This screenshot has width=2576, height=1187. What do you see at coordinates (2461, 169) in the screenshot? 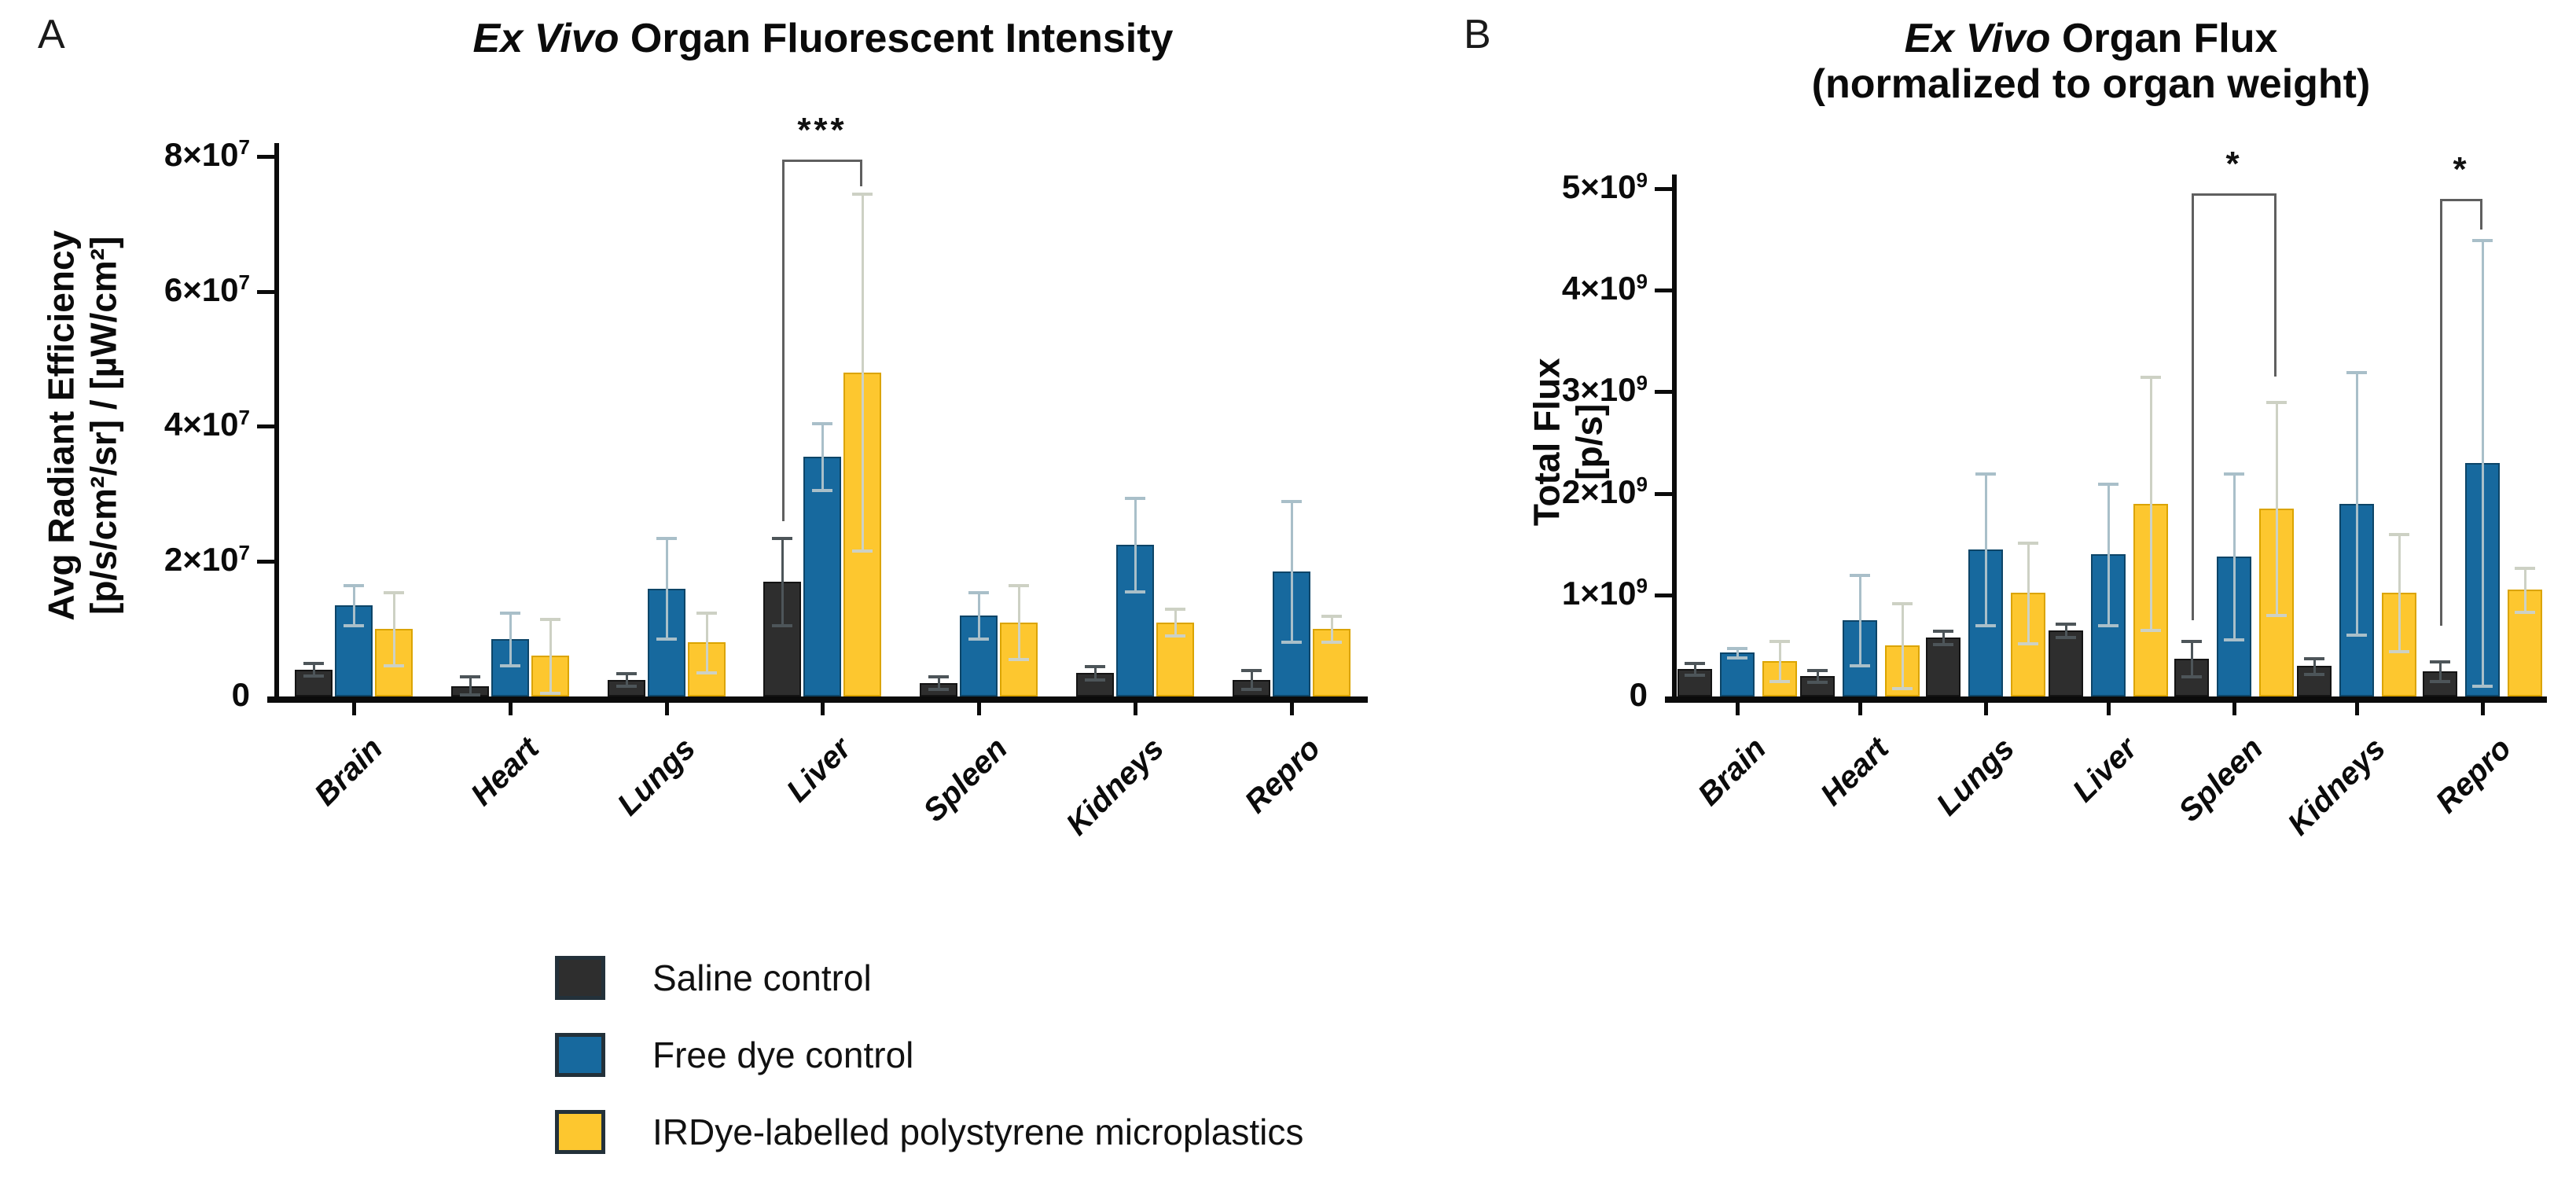
I see `significance-stars: *` at bounding box center [2461, 169].